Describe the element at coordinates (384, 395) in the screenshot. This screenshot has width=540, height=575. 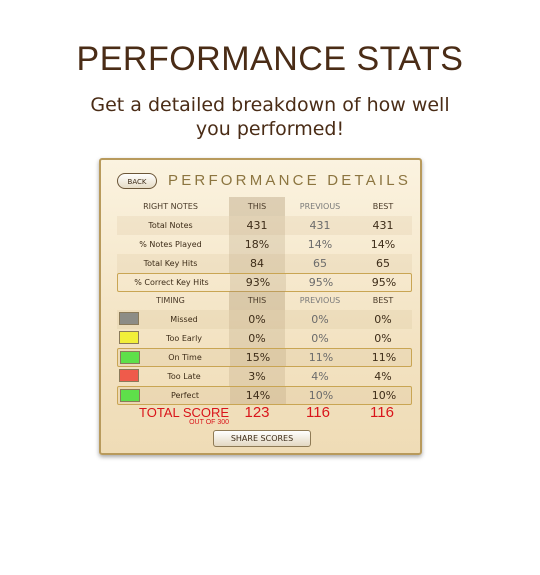
I see `best-value: 10%` at that location.